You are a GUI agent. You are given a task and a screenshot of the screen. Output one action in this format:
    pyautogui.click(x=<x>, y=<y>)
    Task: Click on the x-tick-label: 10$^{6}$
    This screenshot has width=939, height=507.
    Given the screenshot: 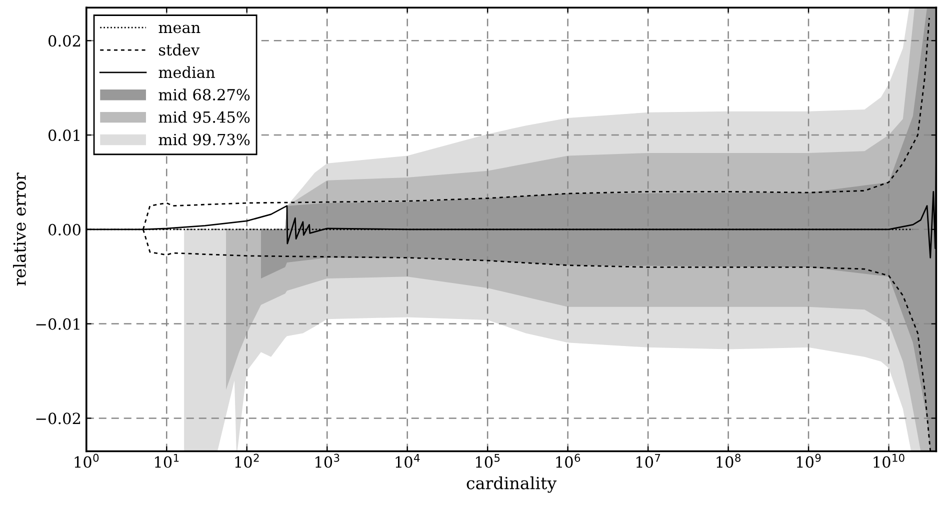 What is the action you would take?
    pyautogui.click(x=568, y=461)
    